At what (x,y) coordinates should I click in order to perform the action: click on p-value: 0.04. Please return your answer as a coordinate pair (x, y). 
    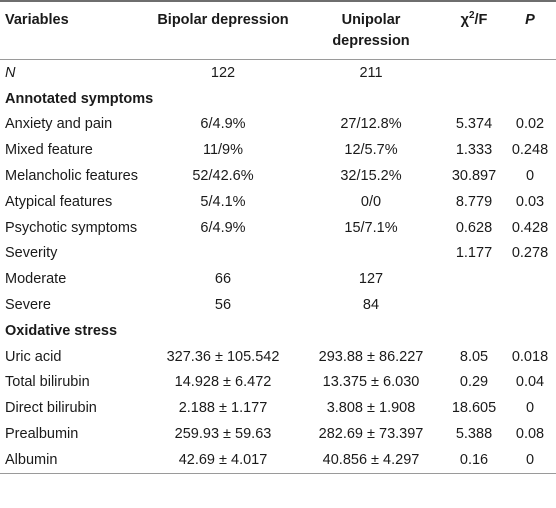
    Looking at the image, I should click on (530, 382).